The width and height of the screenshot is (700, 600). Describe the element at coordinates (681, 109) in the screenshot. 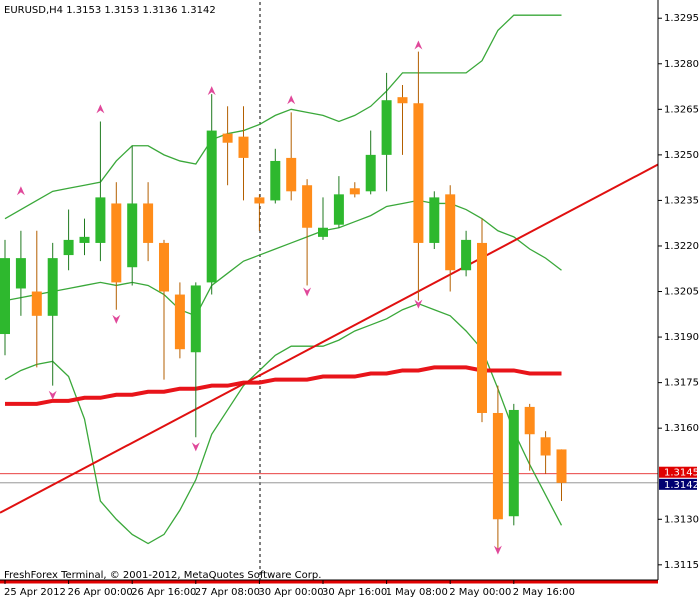

I see `y-tick-label: 1.3265` at that location.